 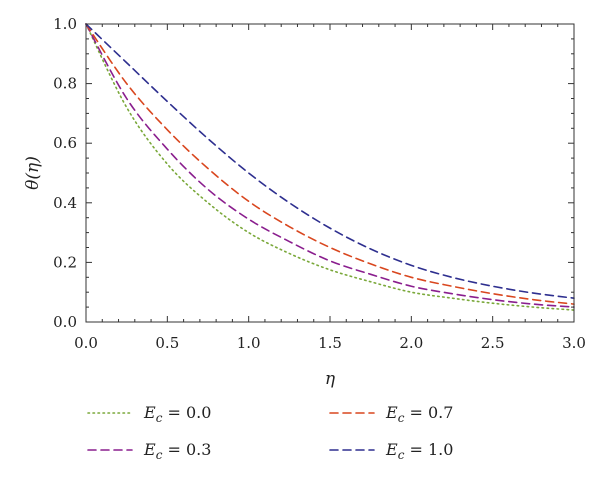 I want to click on y-axis-label: θ(η), so click(x=33, y=173).